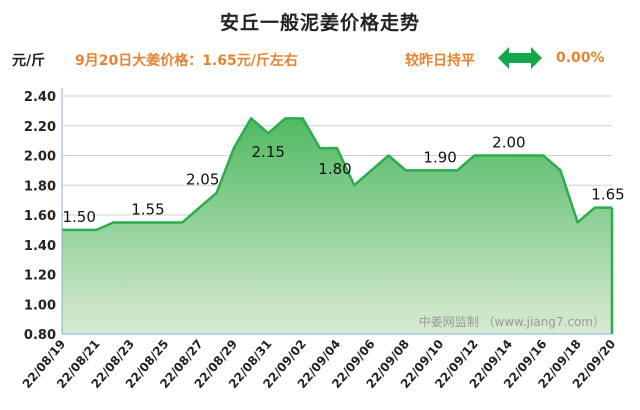 The image size is (640, 410). What do you see at coordinates (40, 127) in the screenshot?
I see `y-tick-label: 2.20` at bounding box center [40, 127].